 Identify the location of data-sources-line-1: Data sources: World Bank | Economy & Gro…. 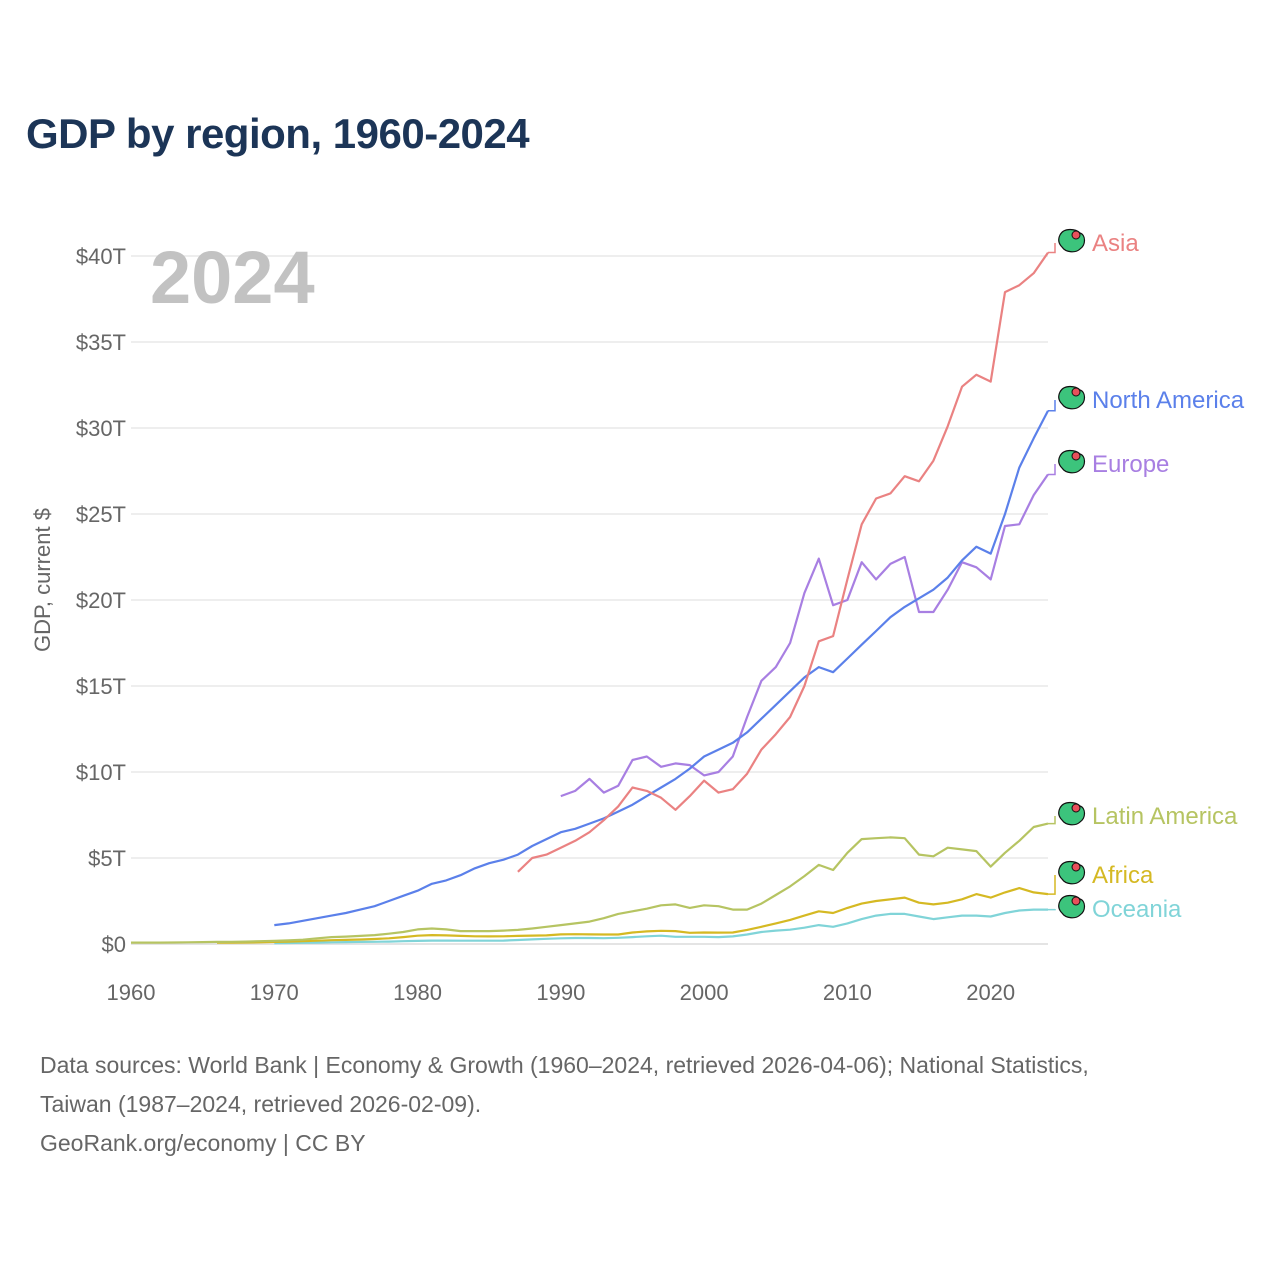
(564, 1065).